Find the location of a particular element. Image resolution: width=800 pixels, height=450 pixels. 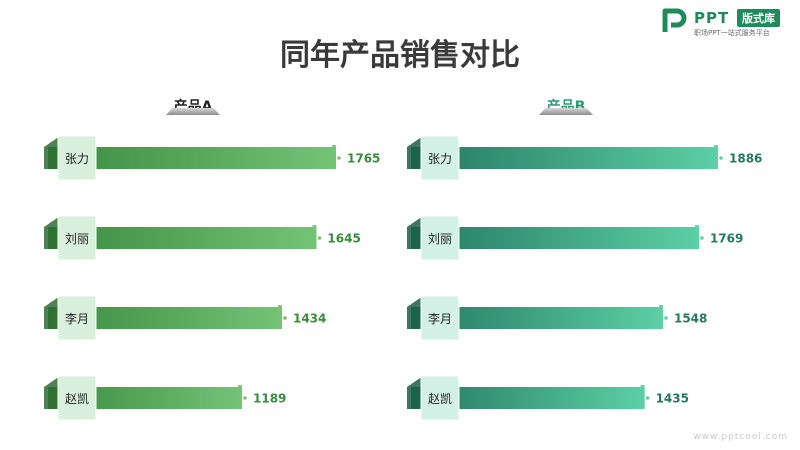

watermark: www.pptcool.com is located at coordinates (740, 437).